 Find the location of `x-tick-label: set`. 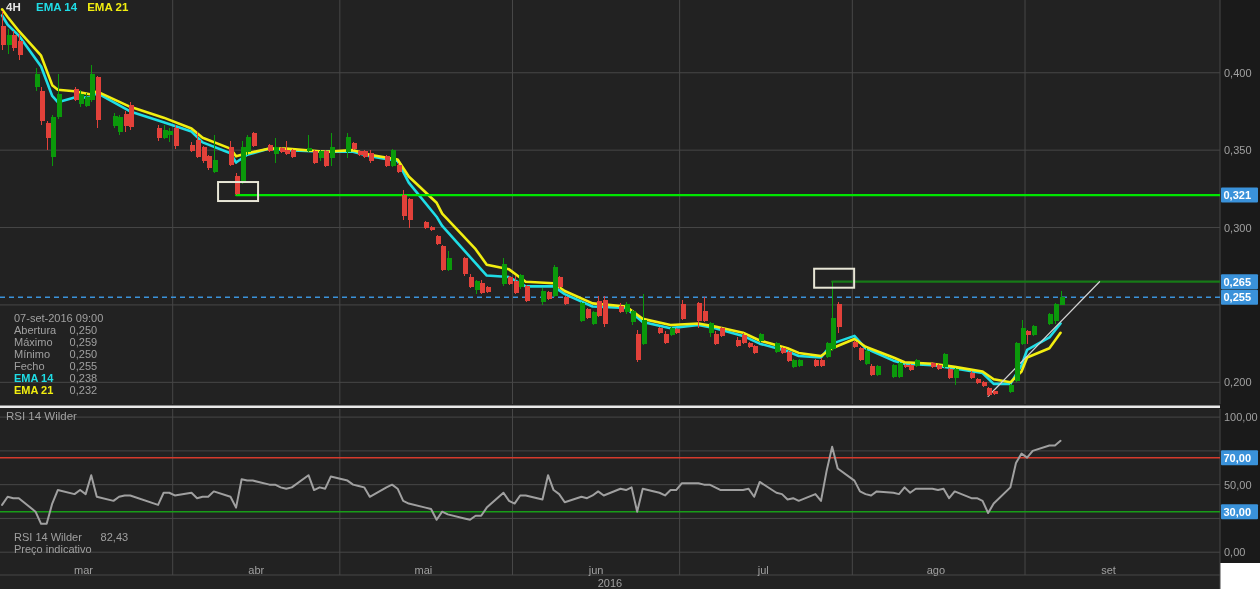

x-tick-label: set is located at coordinates (1108, 569).